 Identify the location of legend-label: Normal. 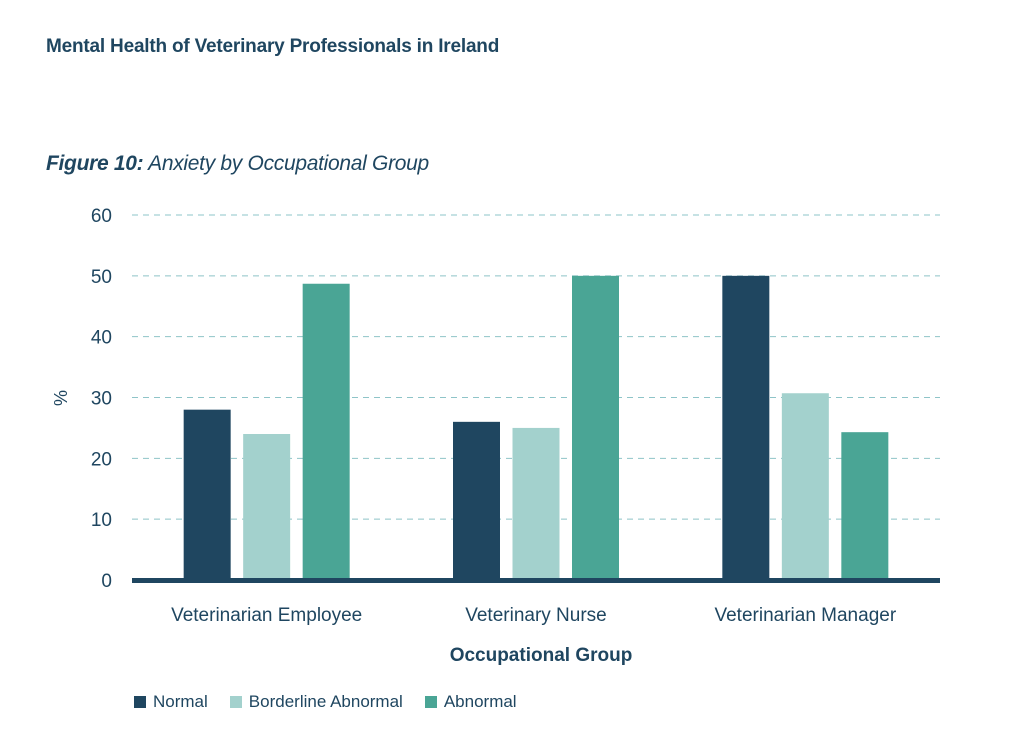
(180, 701).